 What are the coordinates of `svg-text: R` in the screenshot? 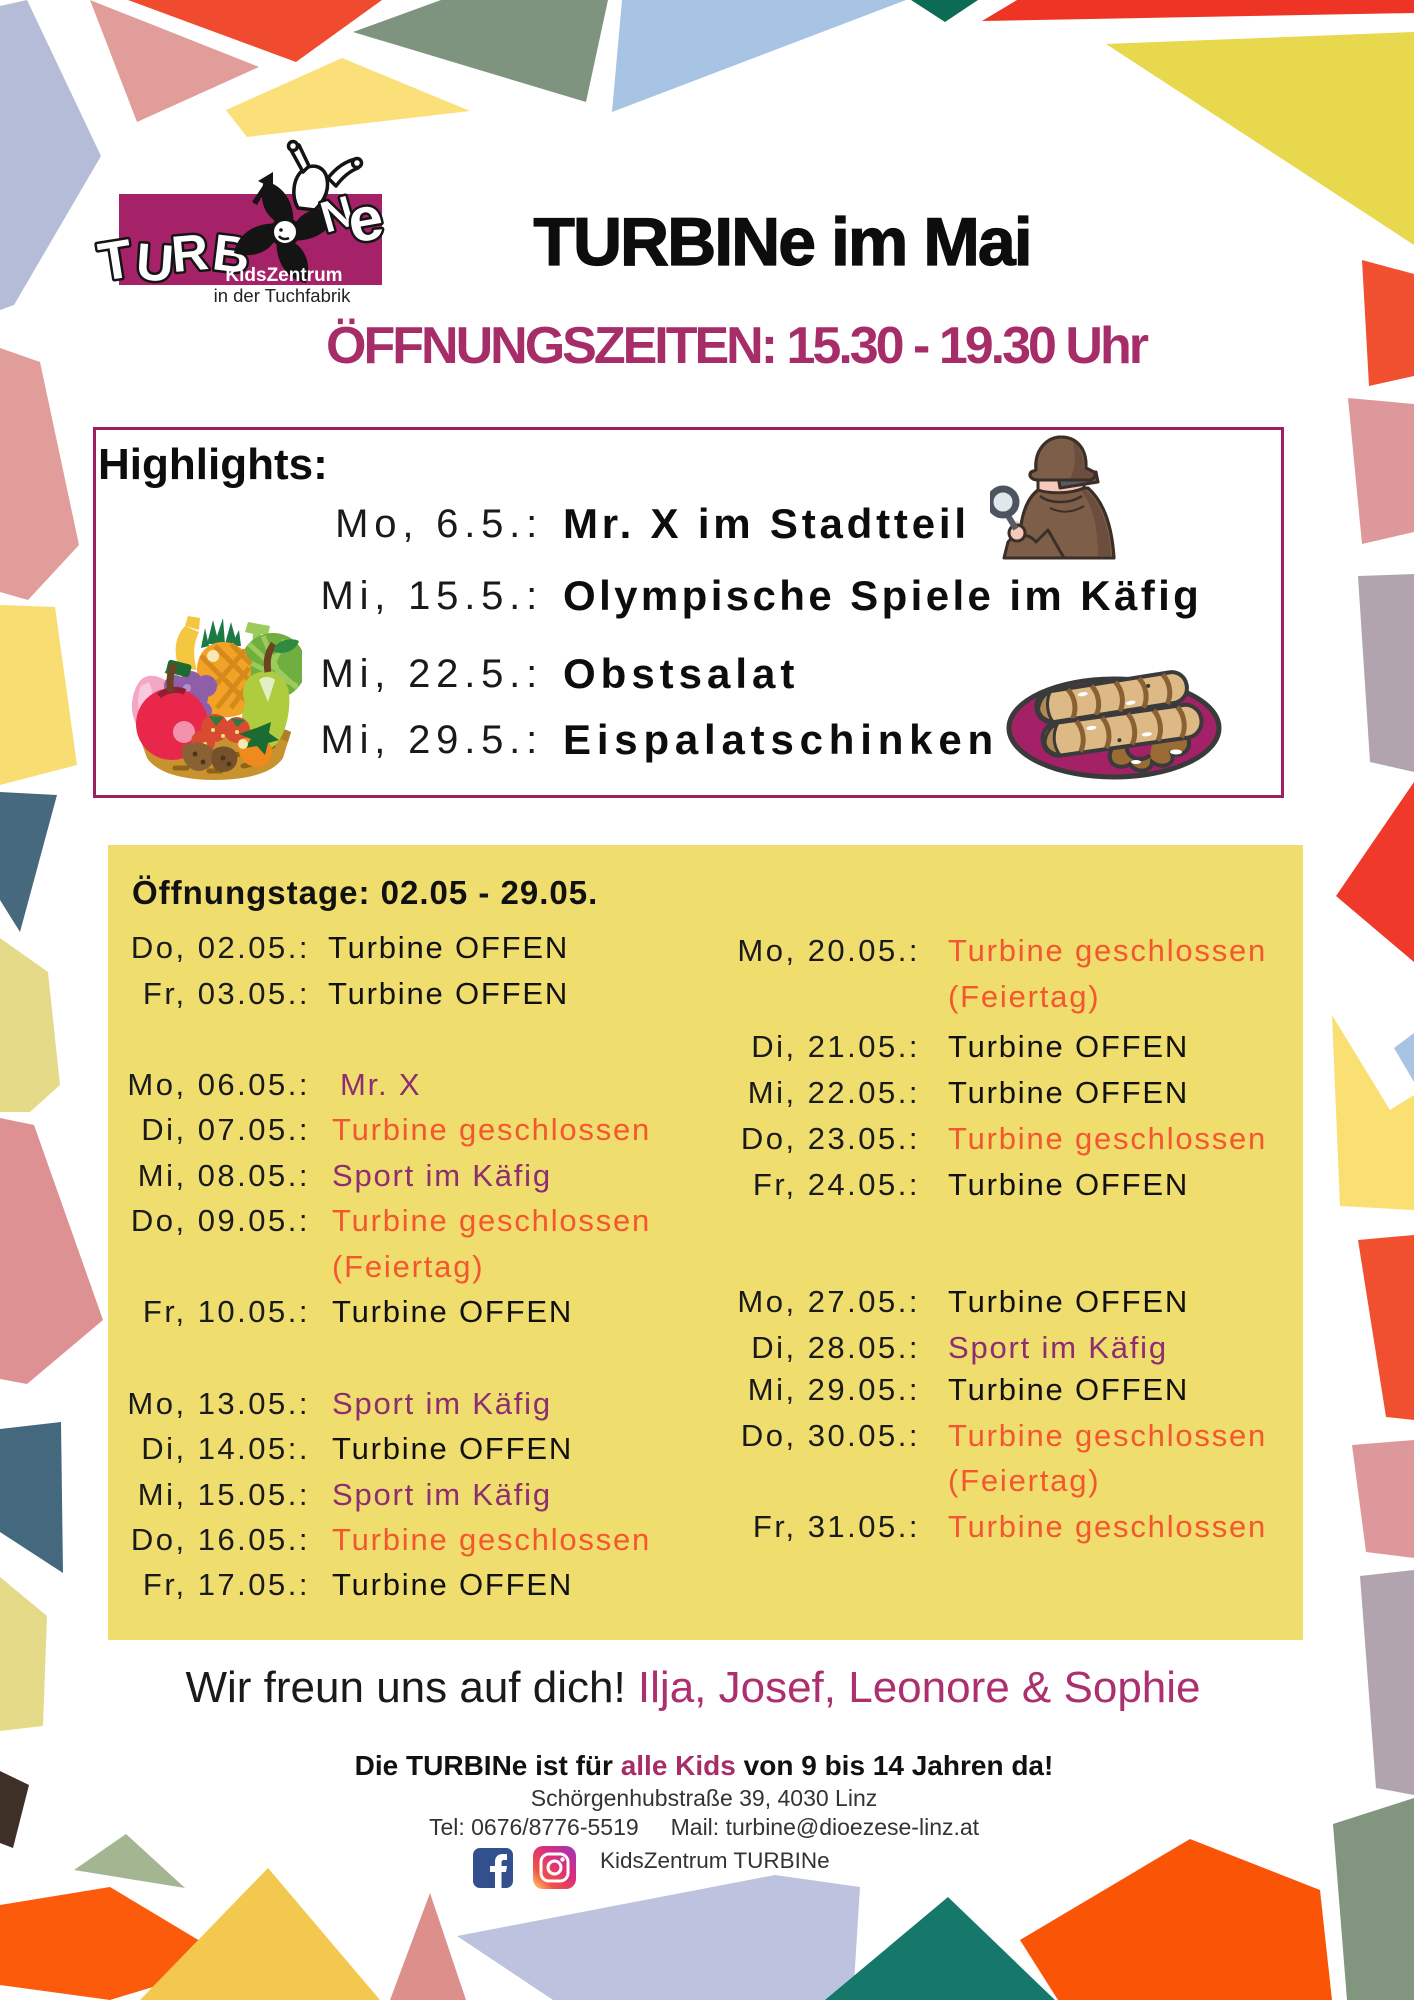 It's located at (190, 253).